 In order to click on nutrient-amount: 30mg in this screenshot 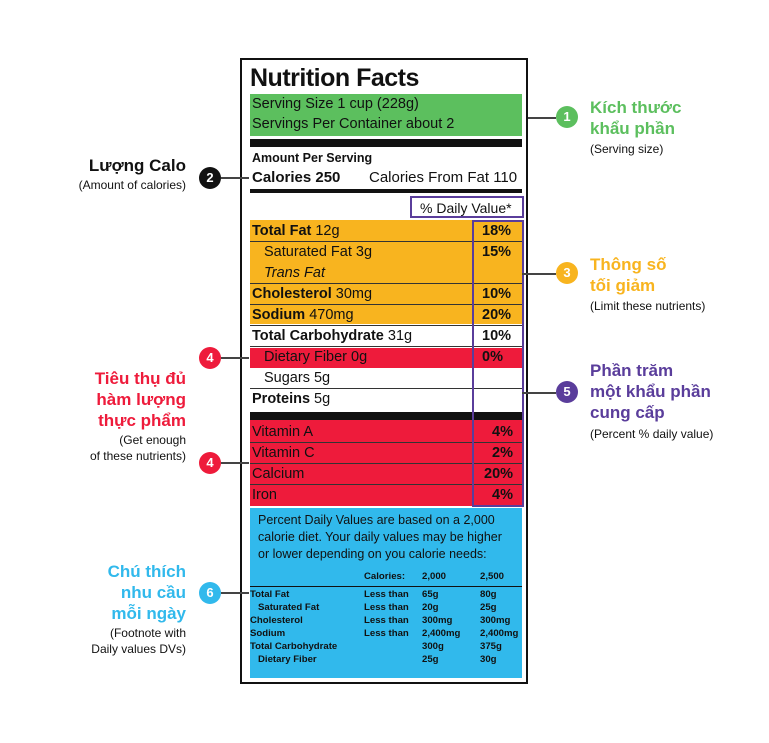, I will do `click(352, 294)`.